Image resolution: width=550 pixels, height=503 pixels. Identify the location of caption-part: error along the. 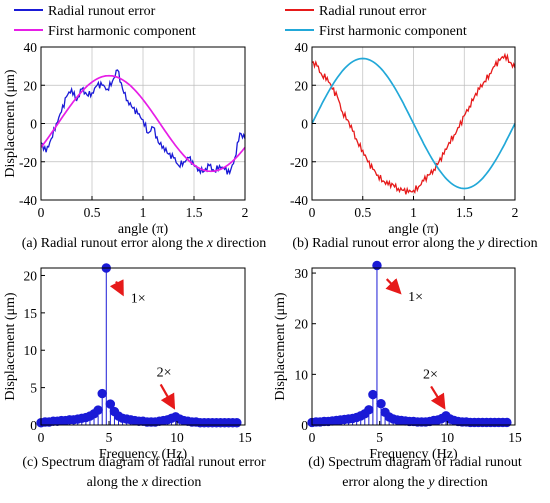
(385, 482).